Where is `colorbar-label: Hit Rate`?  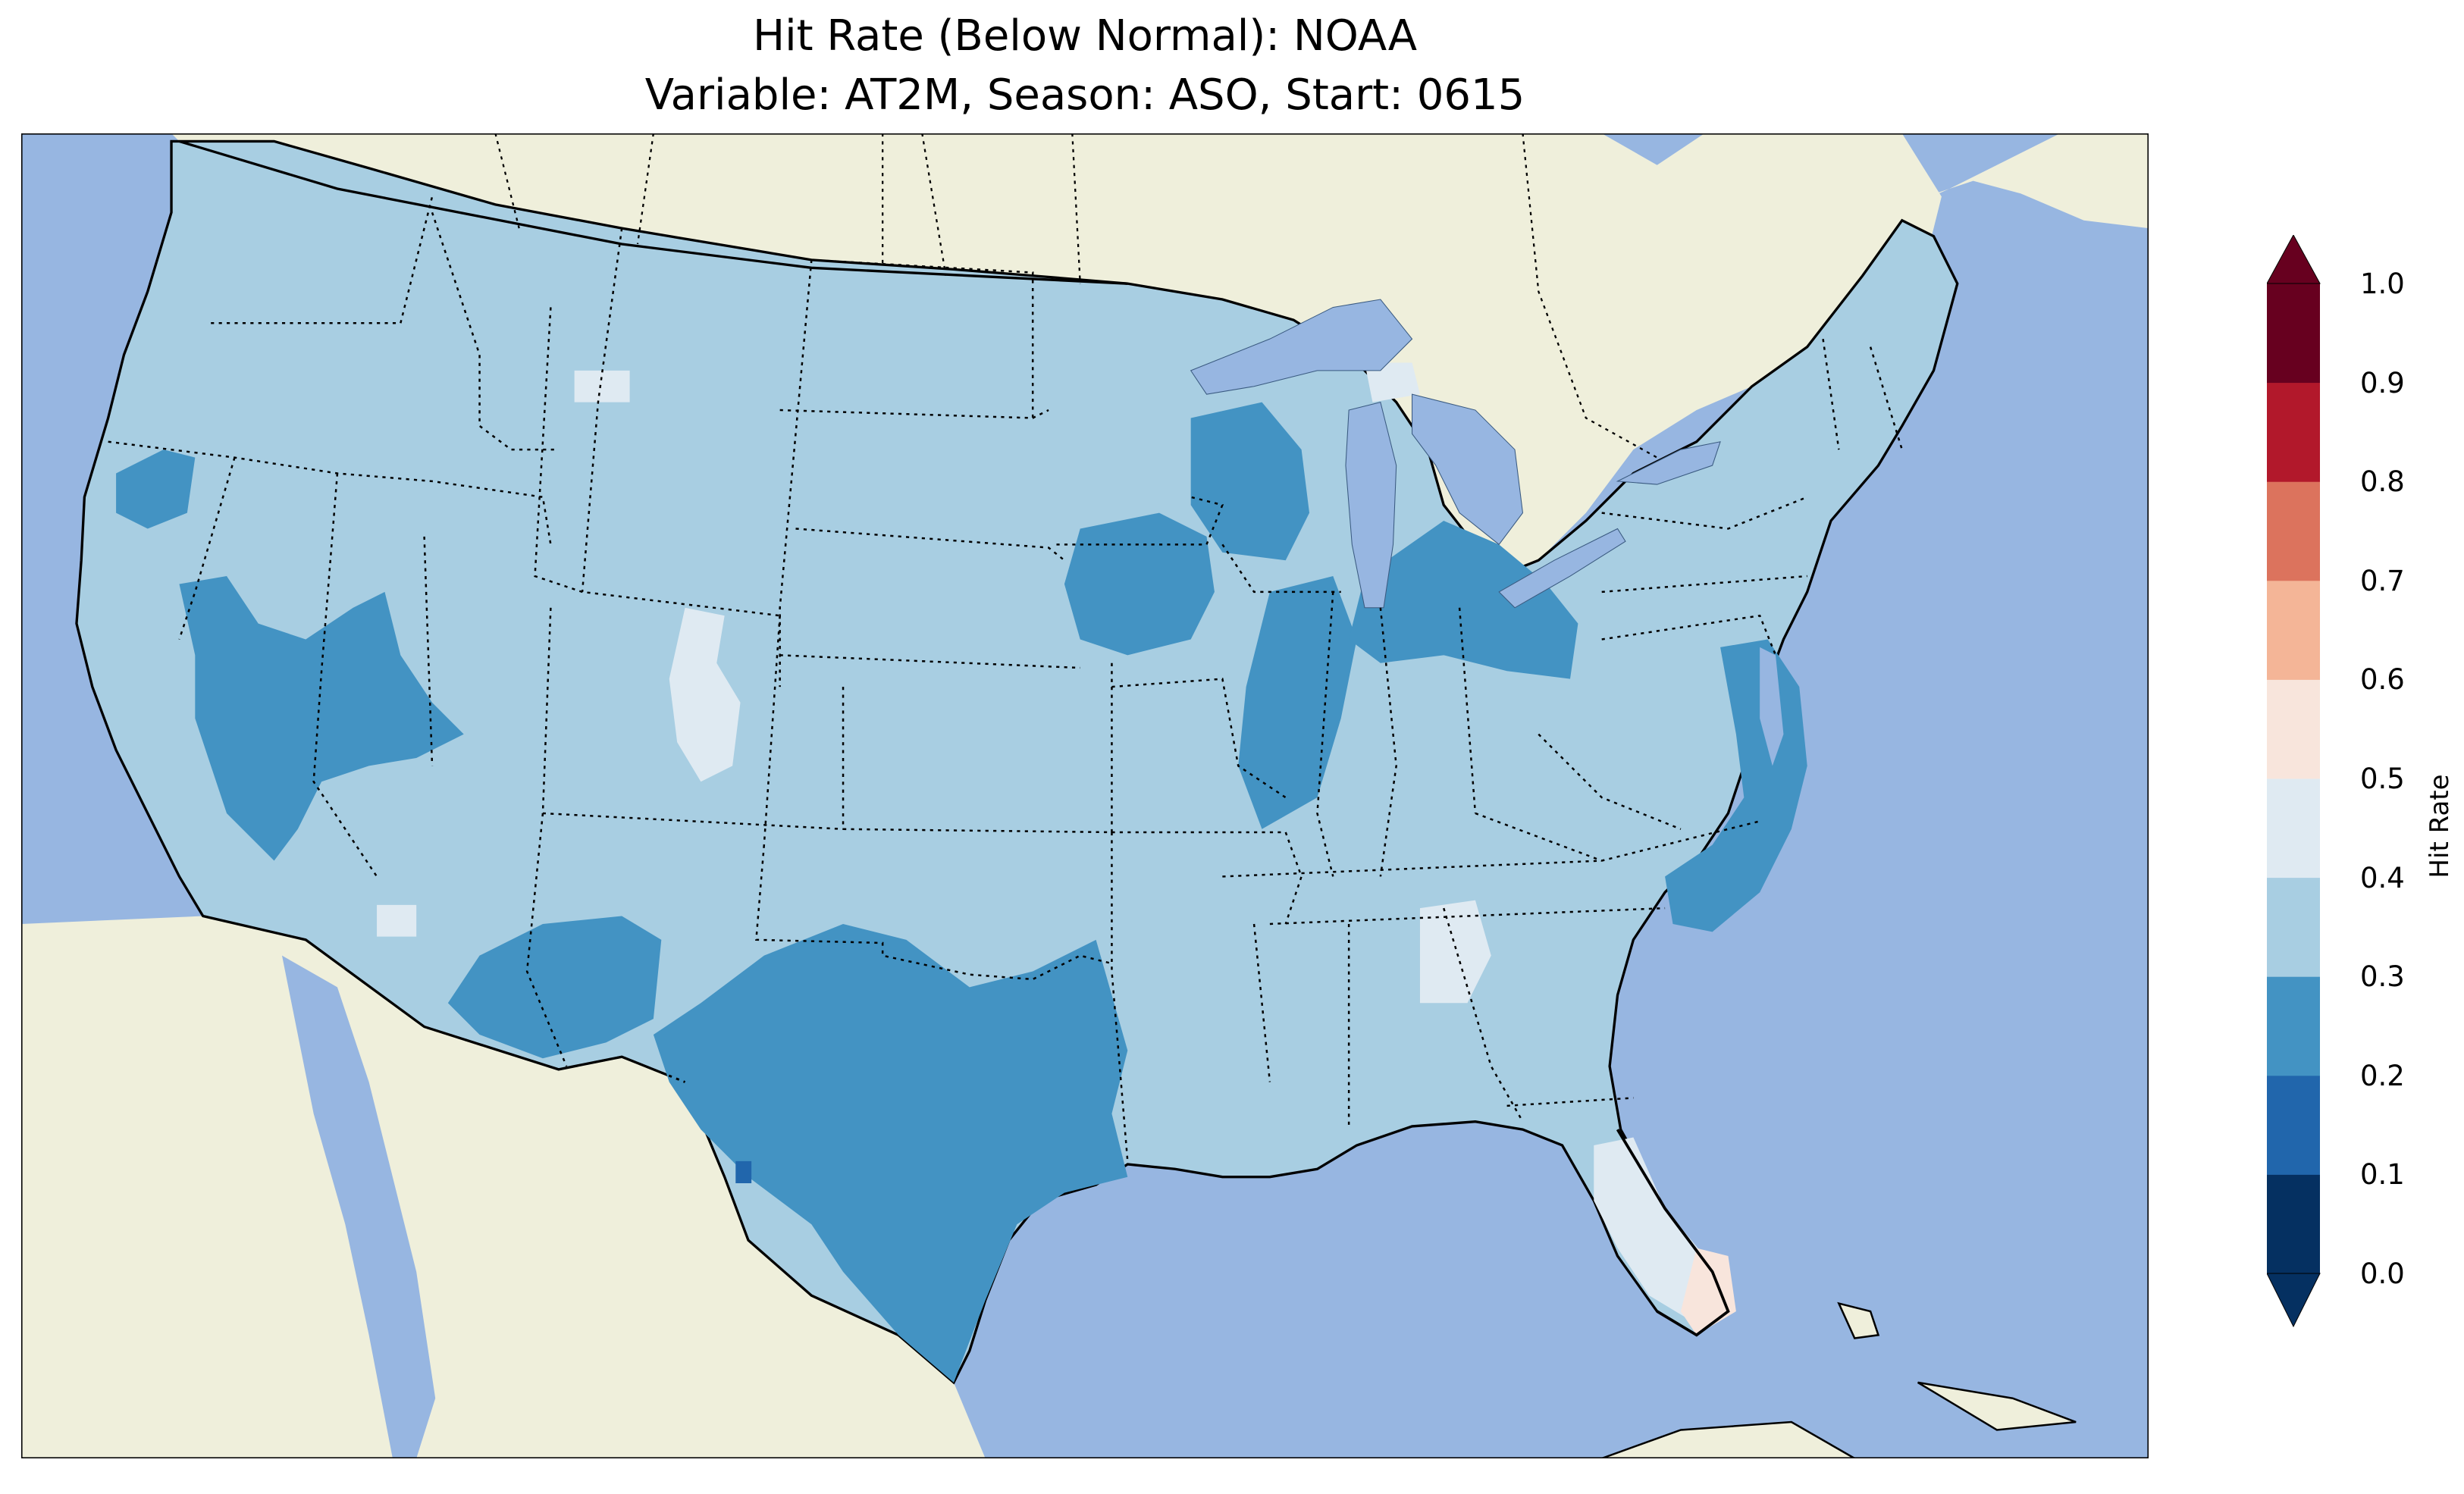
colorbar-label: Hit Rate is located at coordinates (2440, 826).